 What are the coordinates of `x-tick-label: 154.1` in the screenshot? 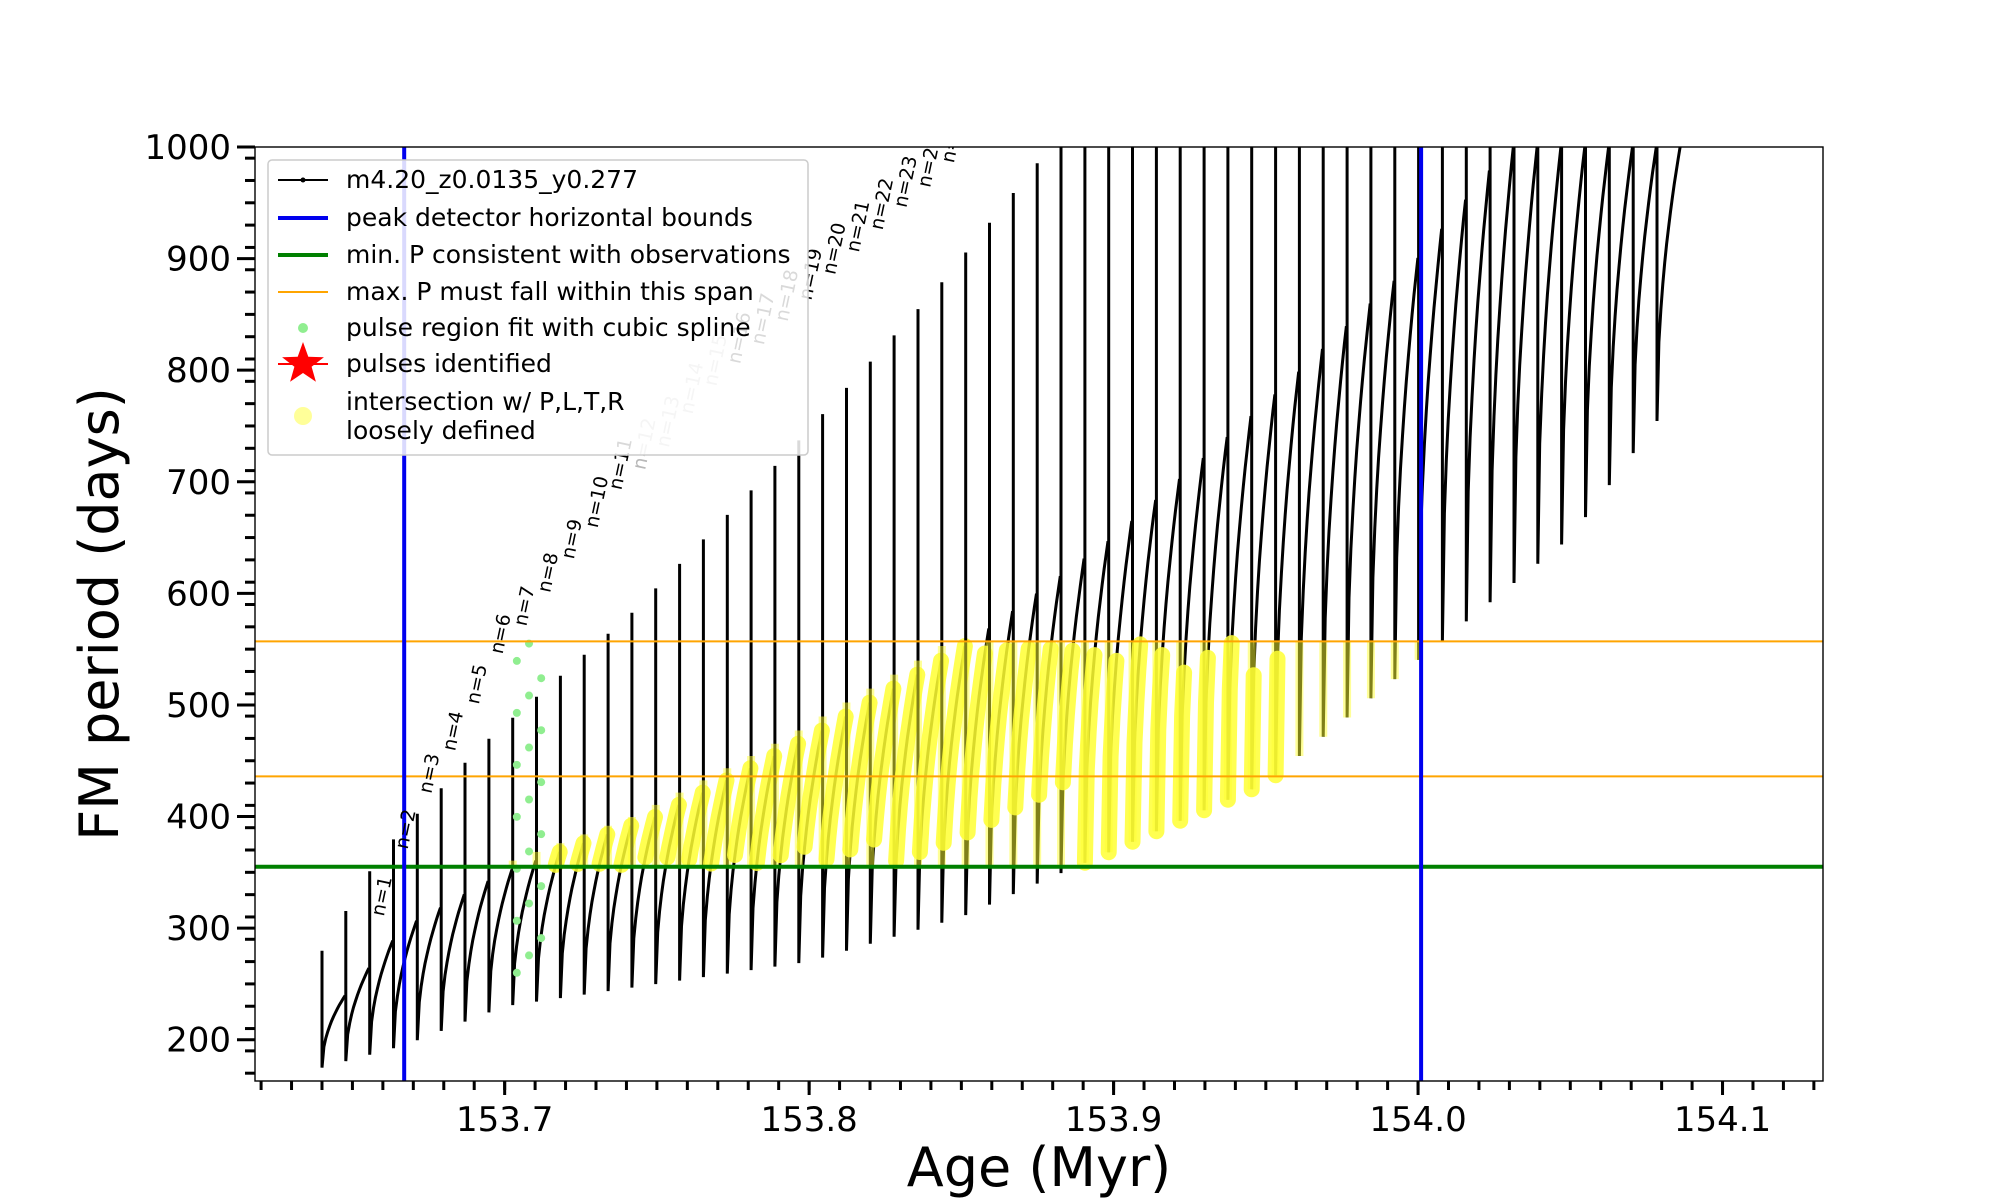 It's located at (1722, 1120).